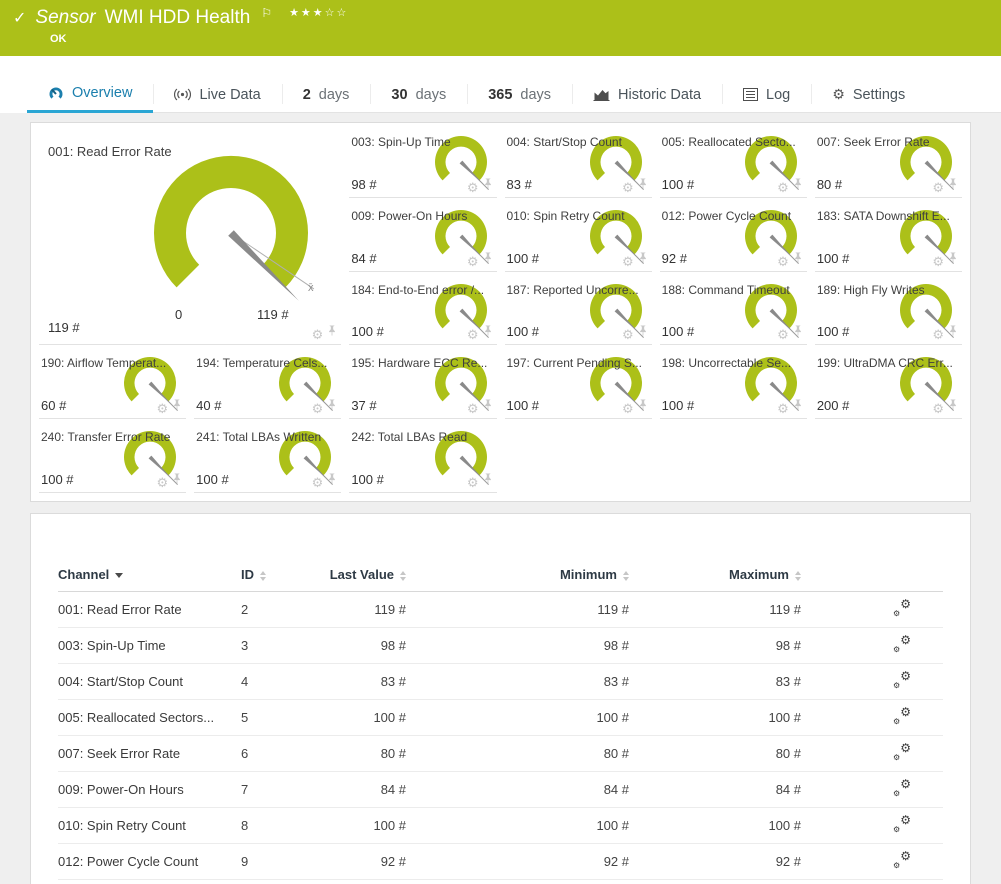 This screenshot has height=884, width=1001. I want to click on flag-icon: ⚐, so click(267, 13).